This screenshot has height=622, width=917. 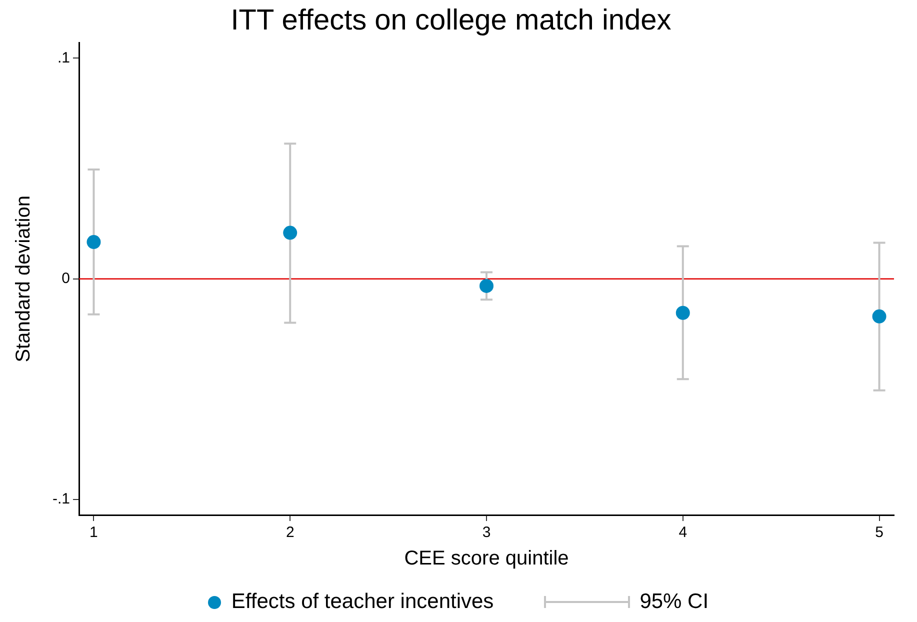 I want to click on x-tick-label: 5, so click(x=879, y=533).